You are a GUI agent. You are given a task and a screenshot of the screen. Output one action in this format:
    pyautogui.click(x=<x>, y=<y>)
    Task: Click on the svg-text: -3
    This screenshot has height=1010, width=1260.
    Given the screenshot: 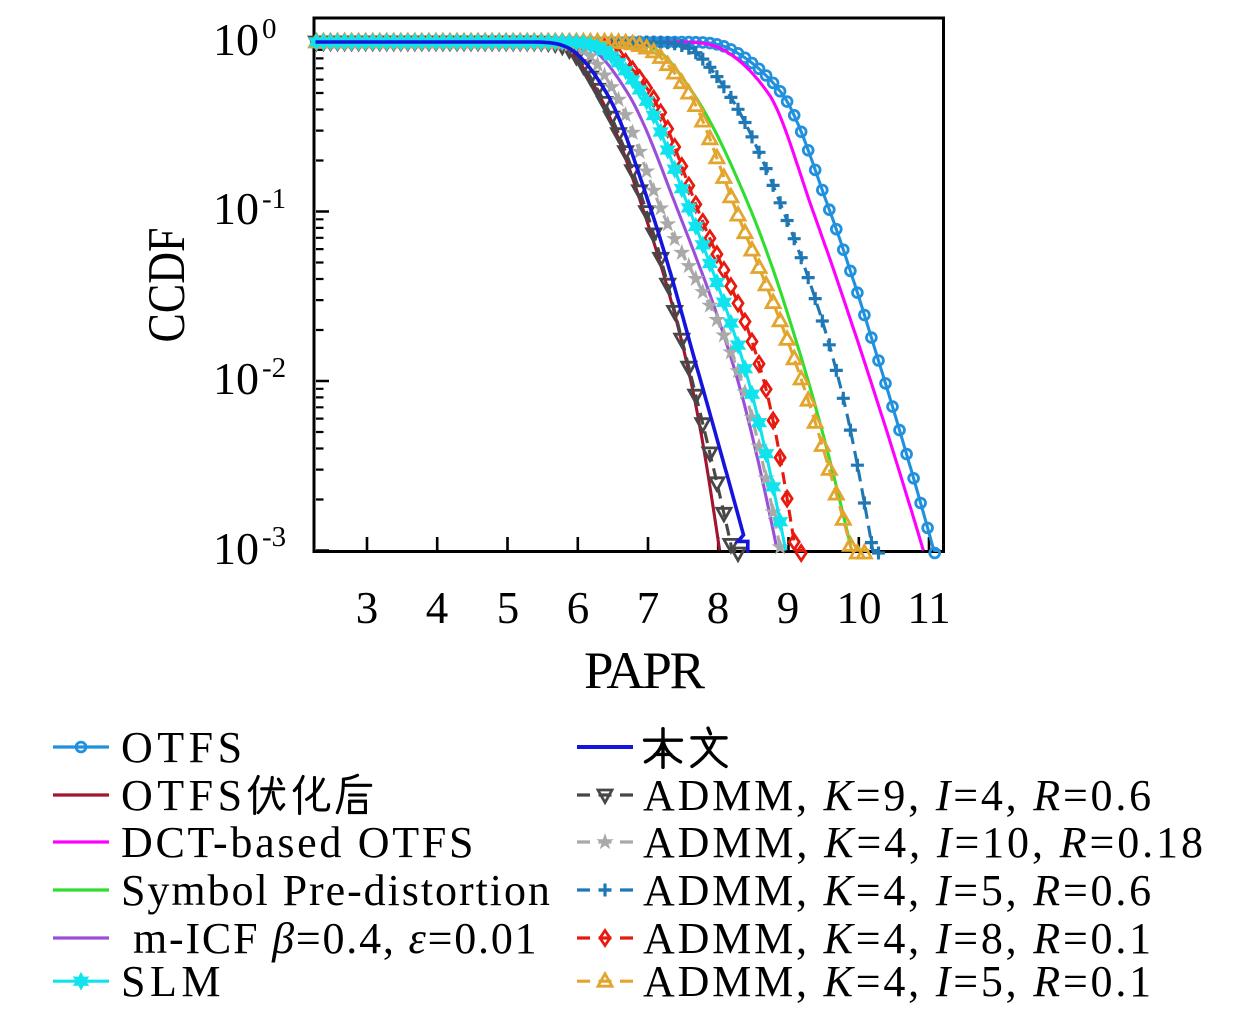 What is the action you would take?
    pyautogui.click(x=274, y=537)
    